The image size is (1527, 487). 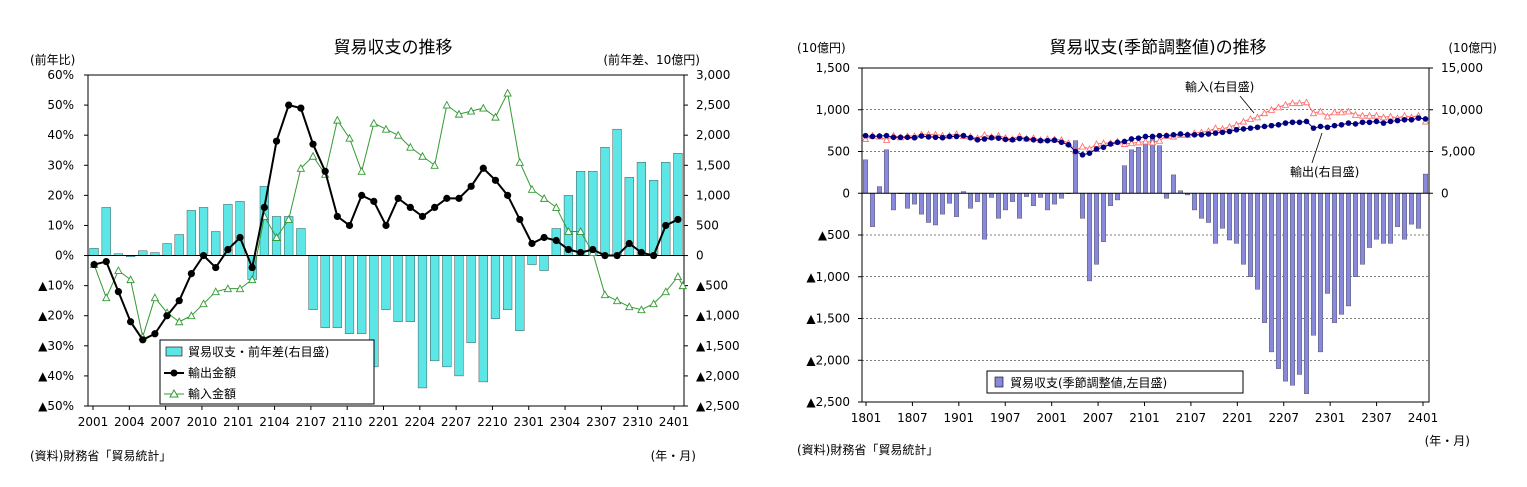 What do you see at coordinates (700, 256) in the screenshot?
I see `chart1-right-tick-label: 0` at bounding box center [700, 256].